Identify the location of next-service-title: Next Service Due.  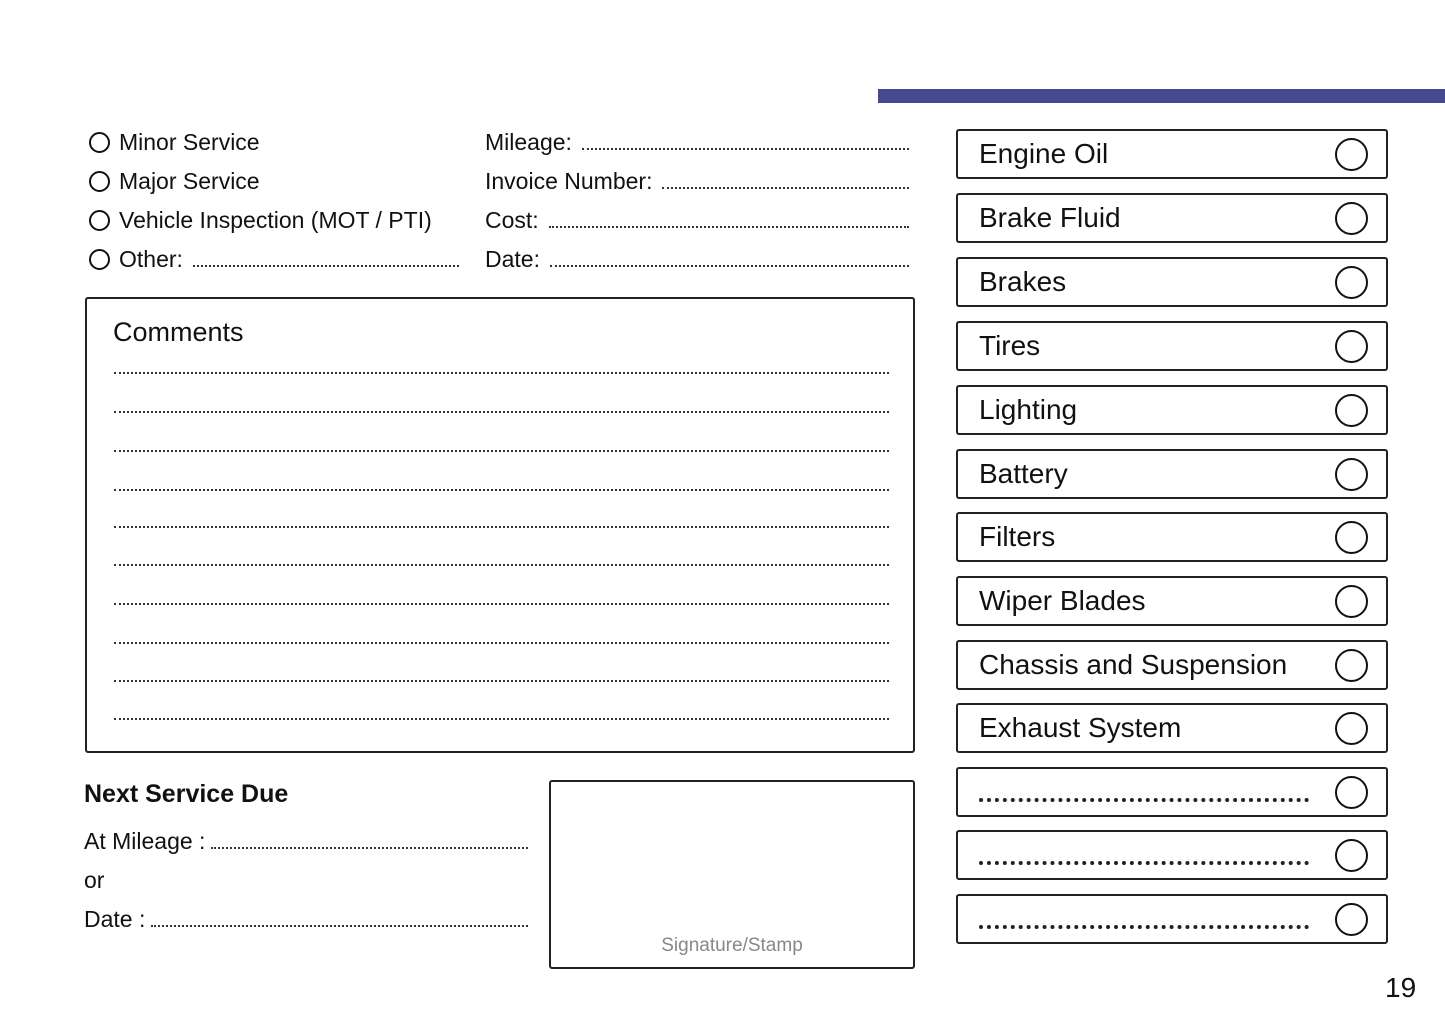
(186, 794).